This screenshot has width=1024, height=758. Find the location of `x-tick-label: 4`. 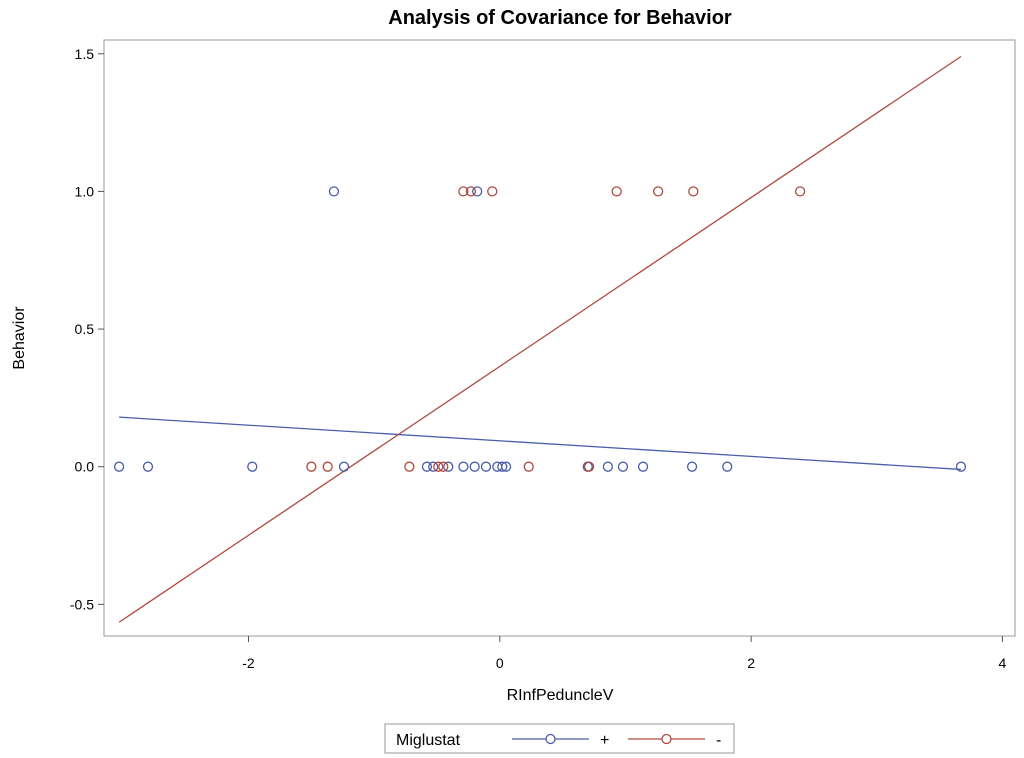

x-tick-label: 4 is located at coordinates (1003, 663).